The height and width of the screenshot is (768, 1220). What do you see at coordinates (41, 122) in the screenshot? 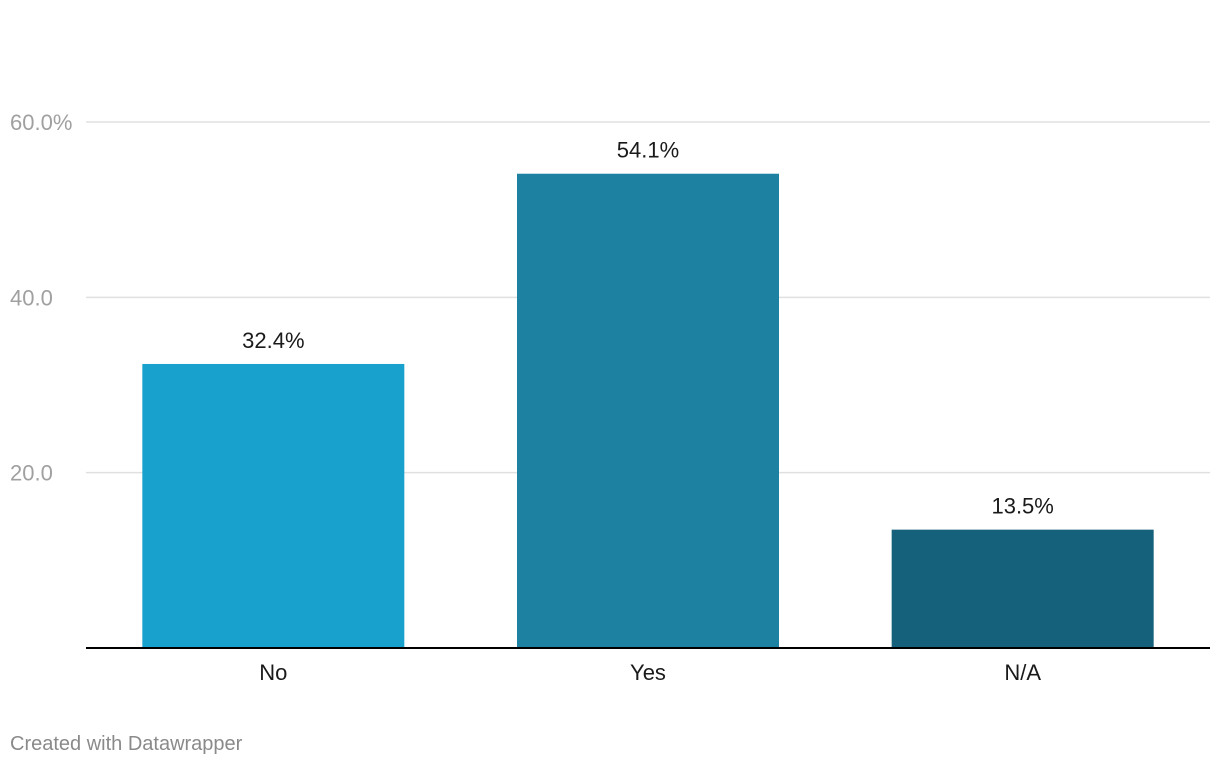
I see `y-tick-label: 60.0%` at bounding box center [41, 122].